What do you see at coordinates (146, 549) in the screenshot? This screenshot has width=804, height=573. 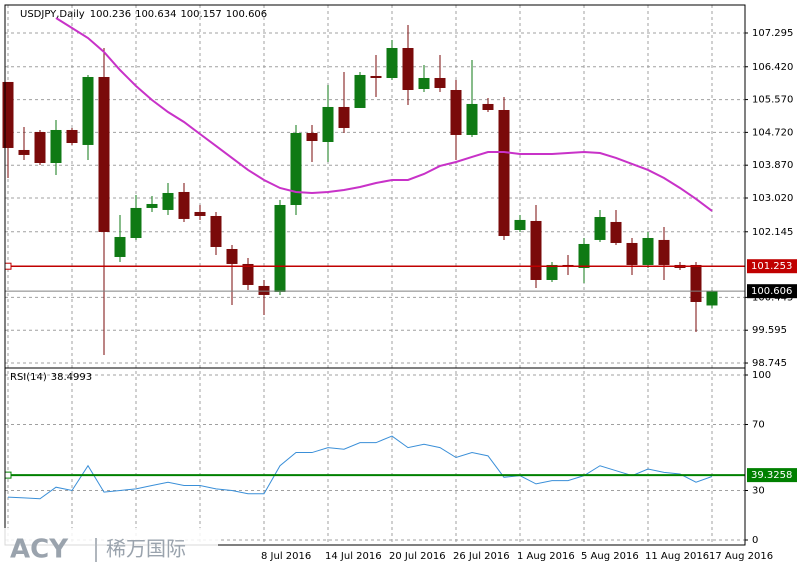 I see `watermark-cn: 稀万国际` at bounding box center [146, 549].